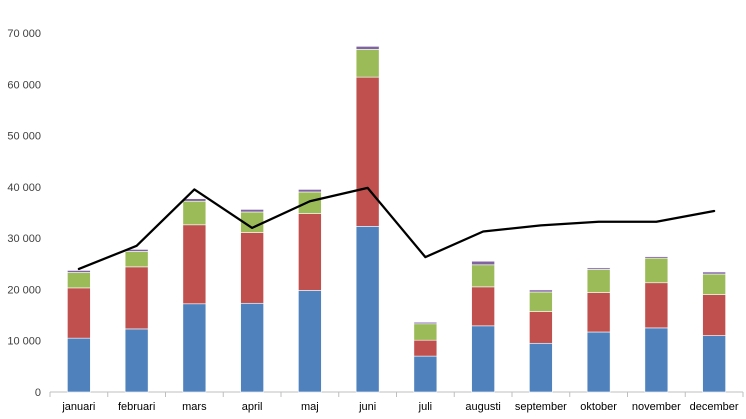  Describe the element at coordinates (24, 342) in the screenshot. I see `y-tick-label: 10 000` at that location.